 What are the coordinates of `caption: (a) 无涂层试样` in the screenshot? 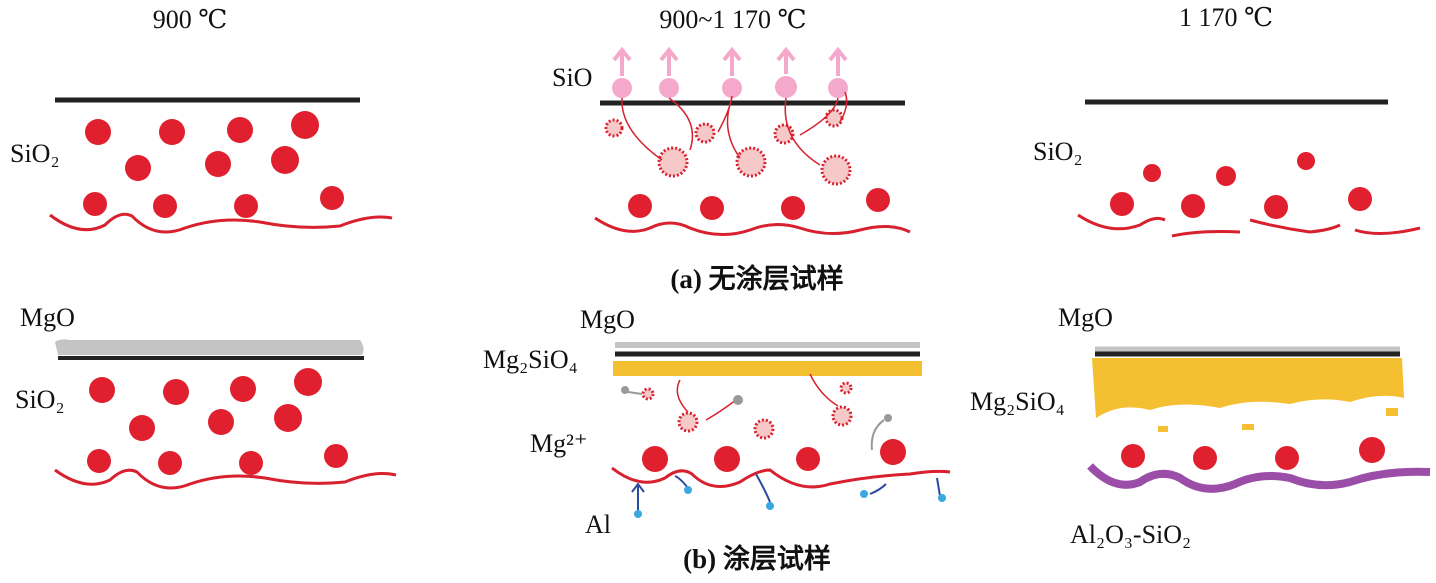 It's located at (756, 278).